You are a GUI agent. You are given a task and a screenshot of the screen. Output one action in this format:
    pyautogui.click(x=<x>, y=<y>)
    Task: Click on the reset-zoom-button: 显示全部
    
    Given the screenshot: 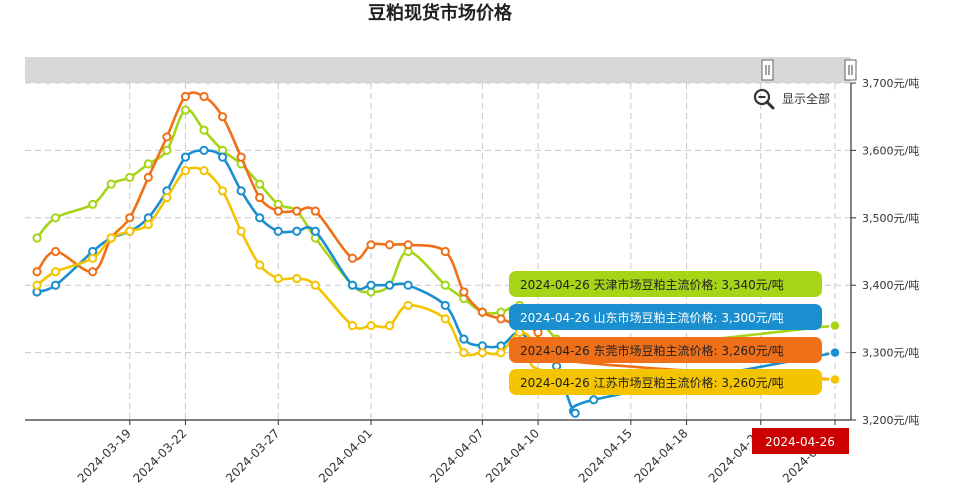 What is the action you would take?
    pyautogui.click(x=791, y=99)
    